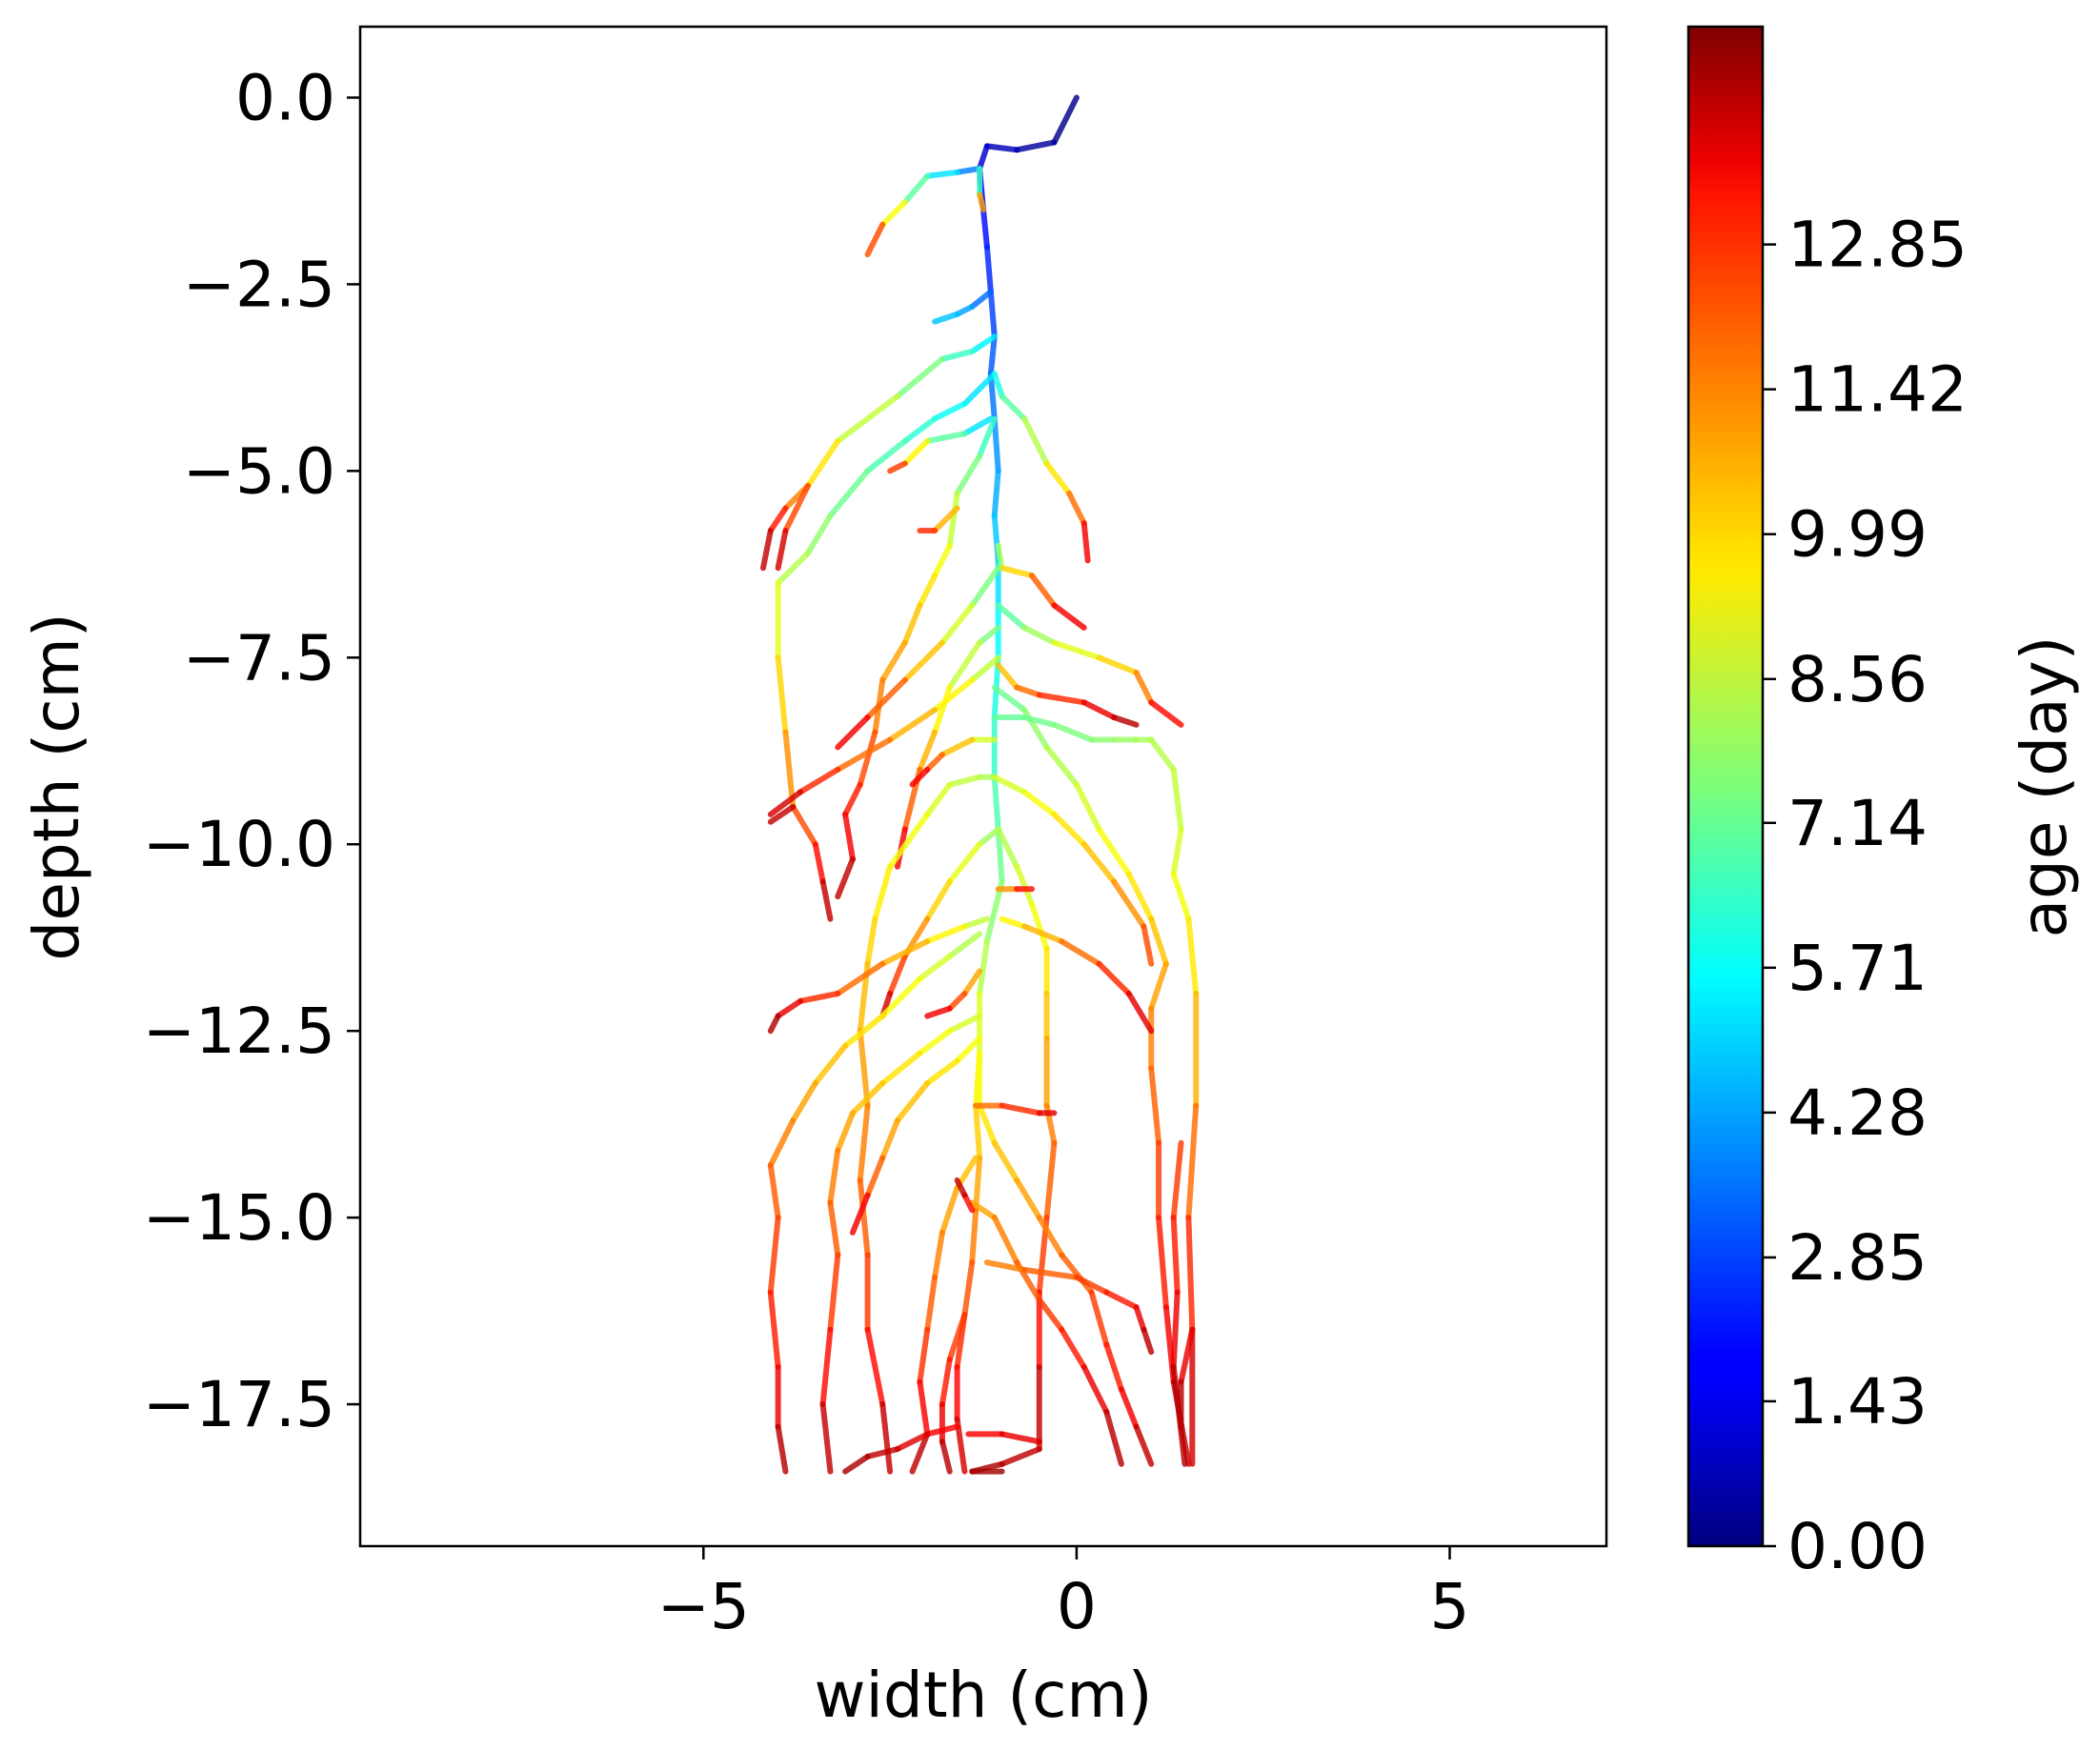 The width and height of the screenshot is (2100, 1750). What do you see at coordinates (703, 1607) in the screenshot?
I see `x-tick-label: −5` at bounding box center [703, 1607].